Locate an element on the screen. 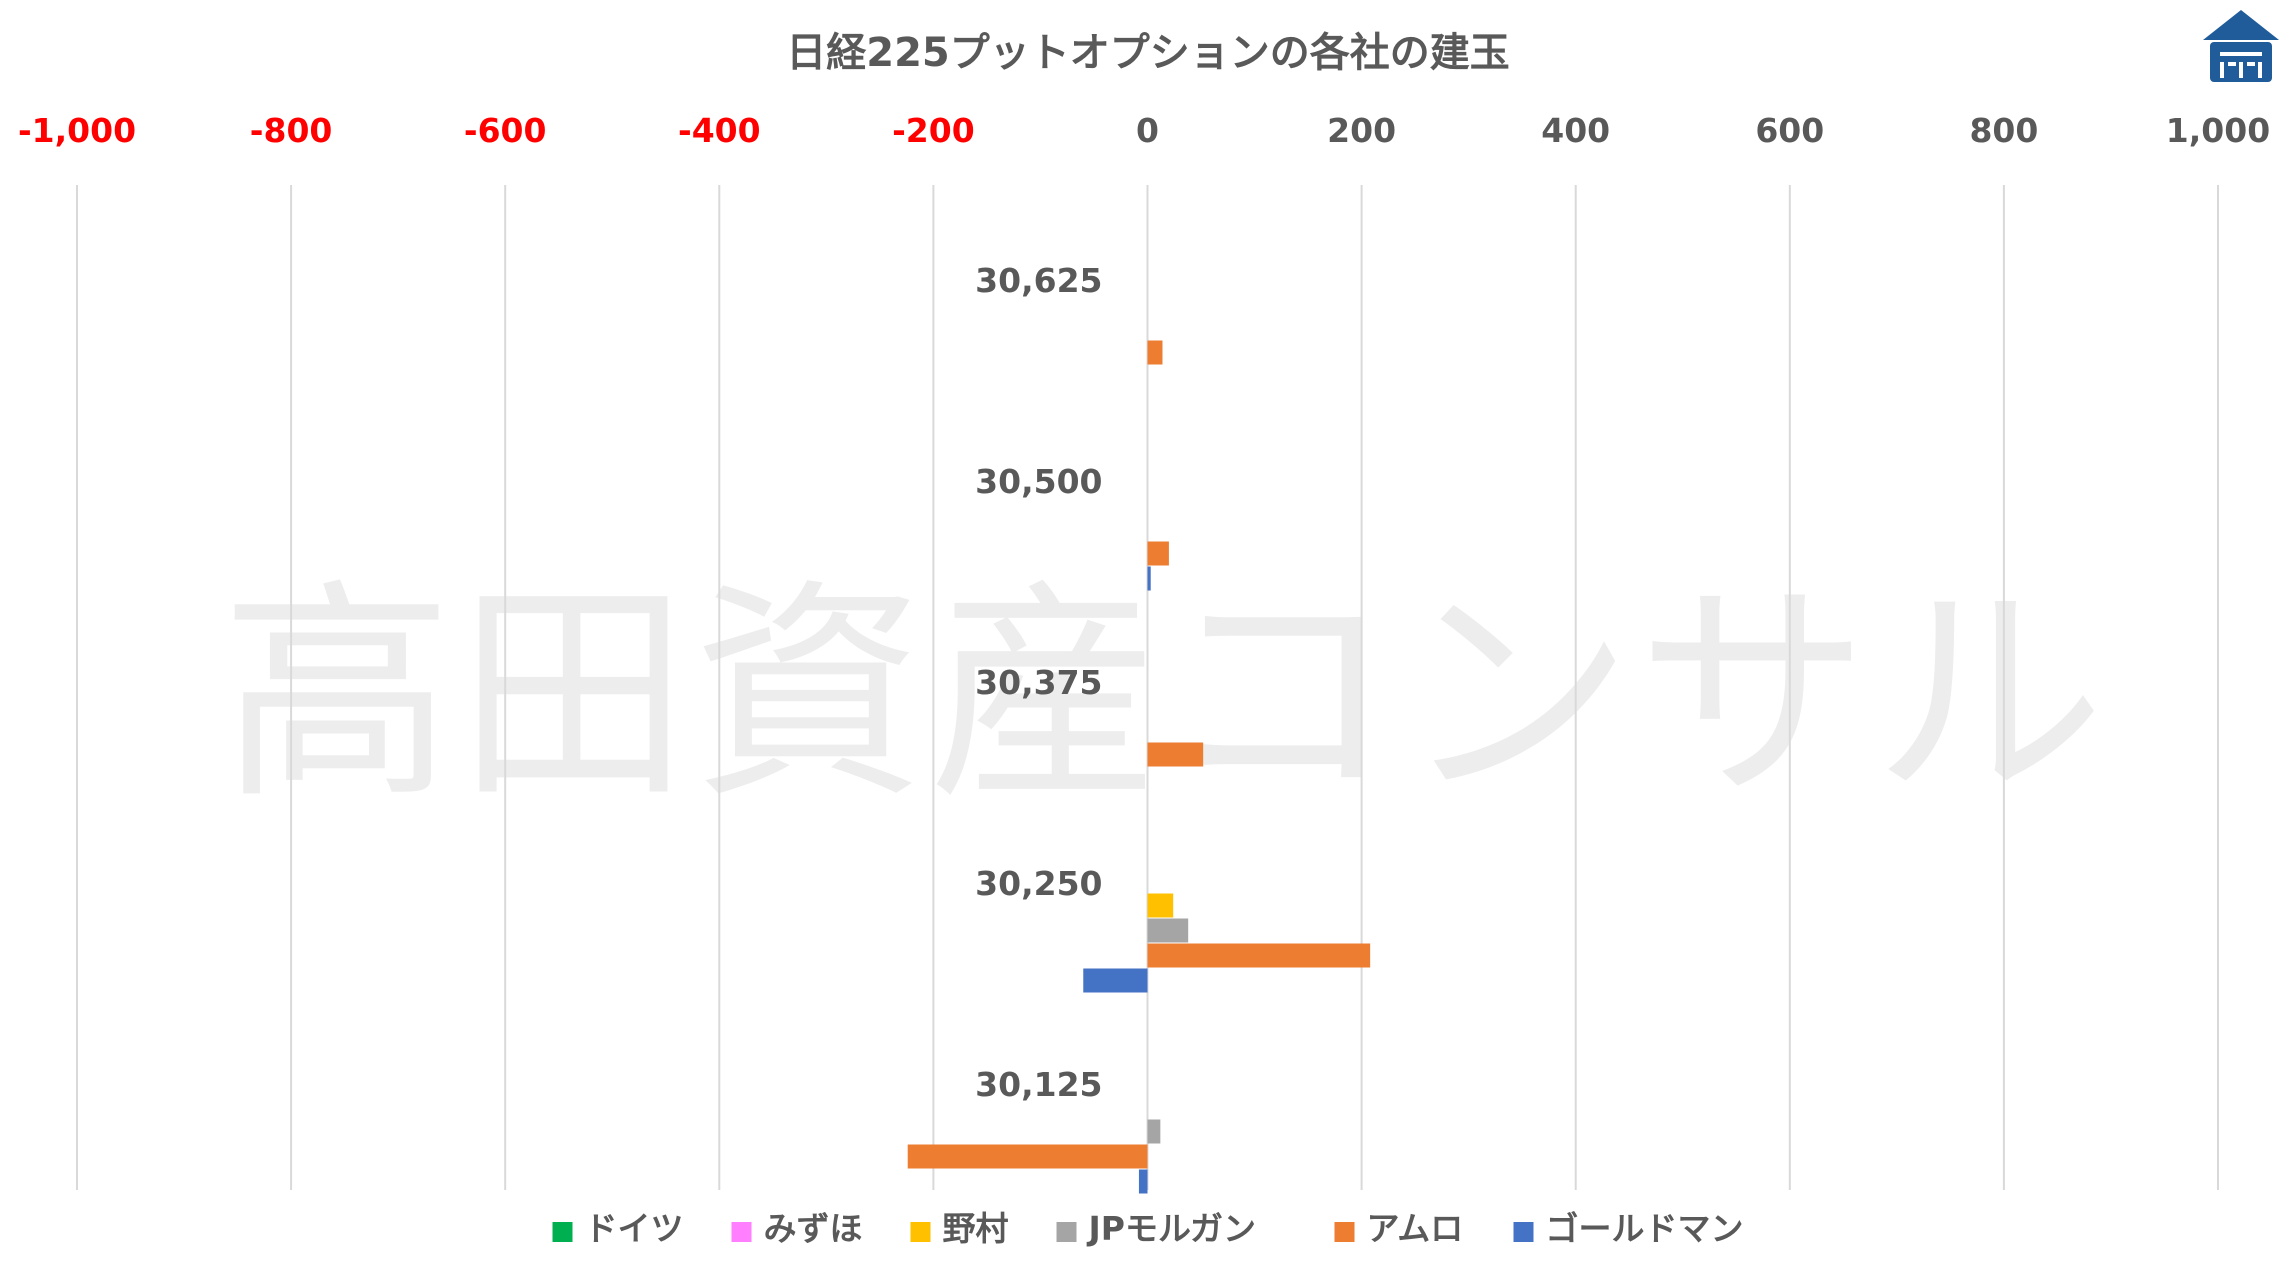  bars is located at coordinates (1139, 767).